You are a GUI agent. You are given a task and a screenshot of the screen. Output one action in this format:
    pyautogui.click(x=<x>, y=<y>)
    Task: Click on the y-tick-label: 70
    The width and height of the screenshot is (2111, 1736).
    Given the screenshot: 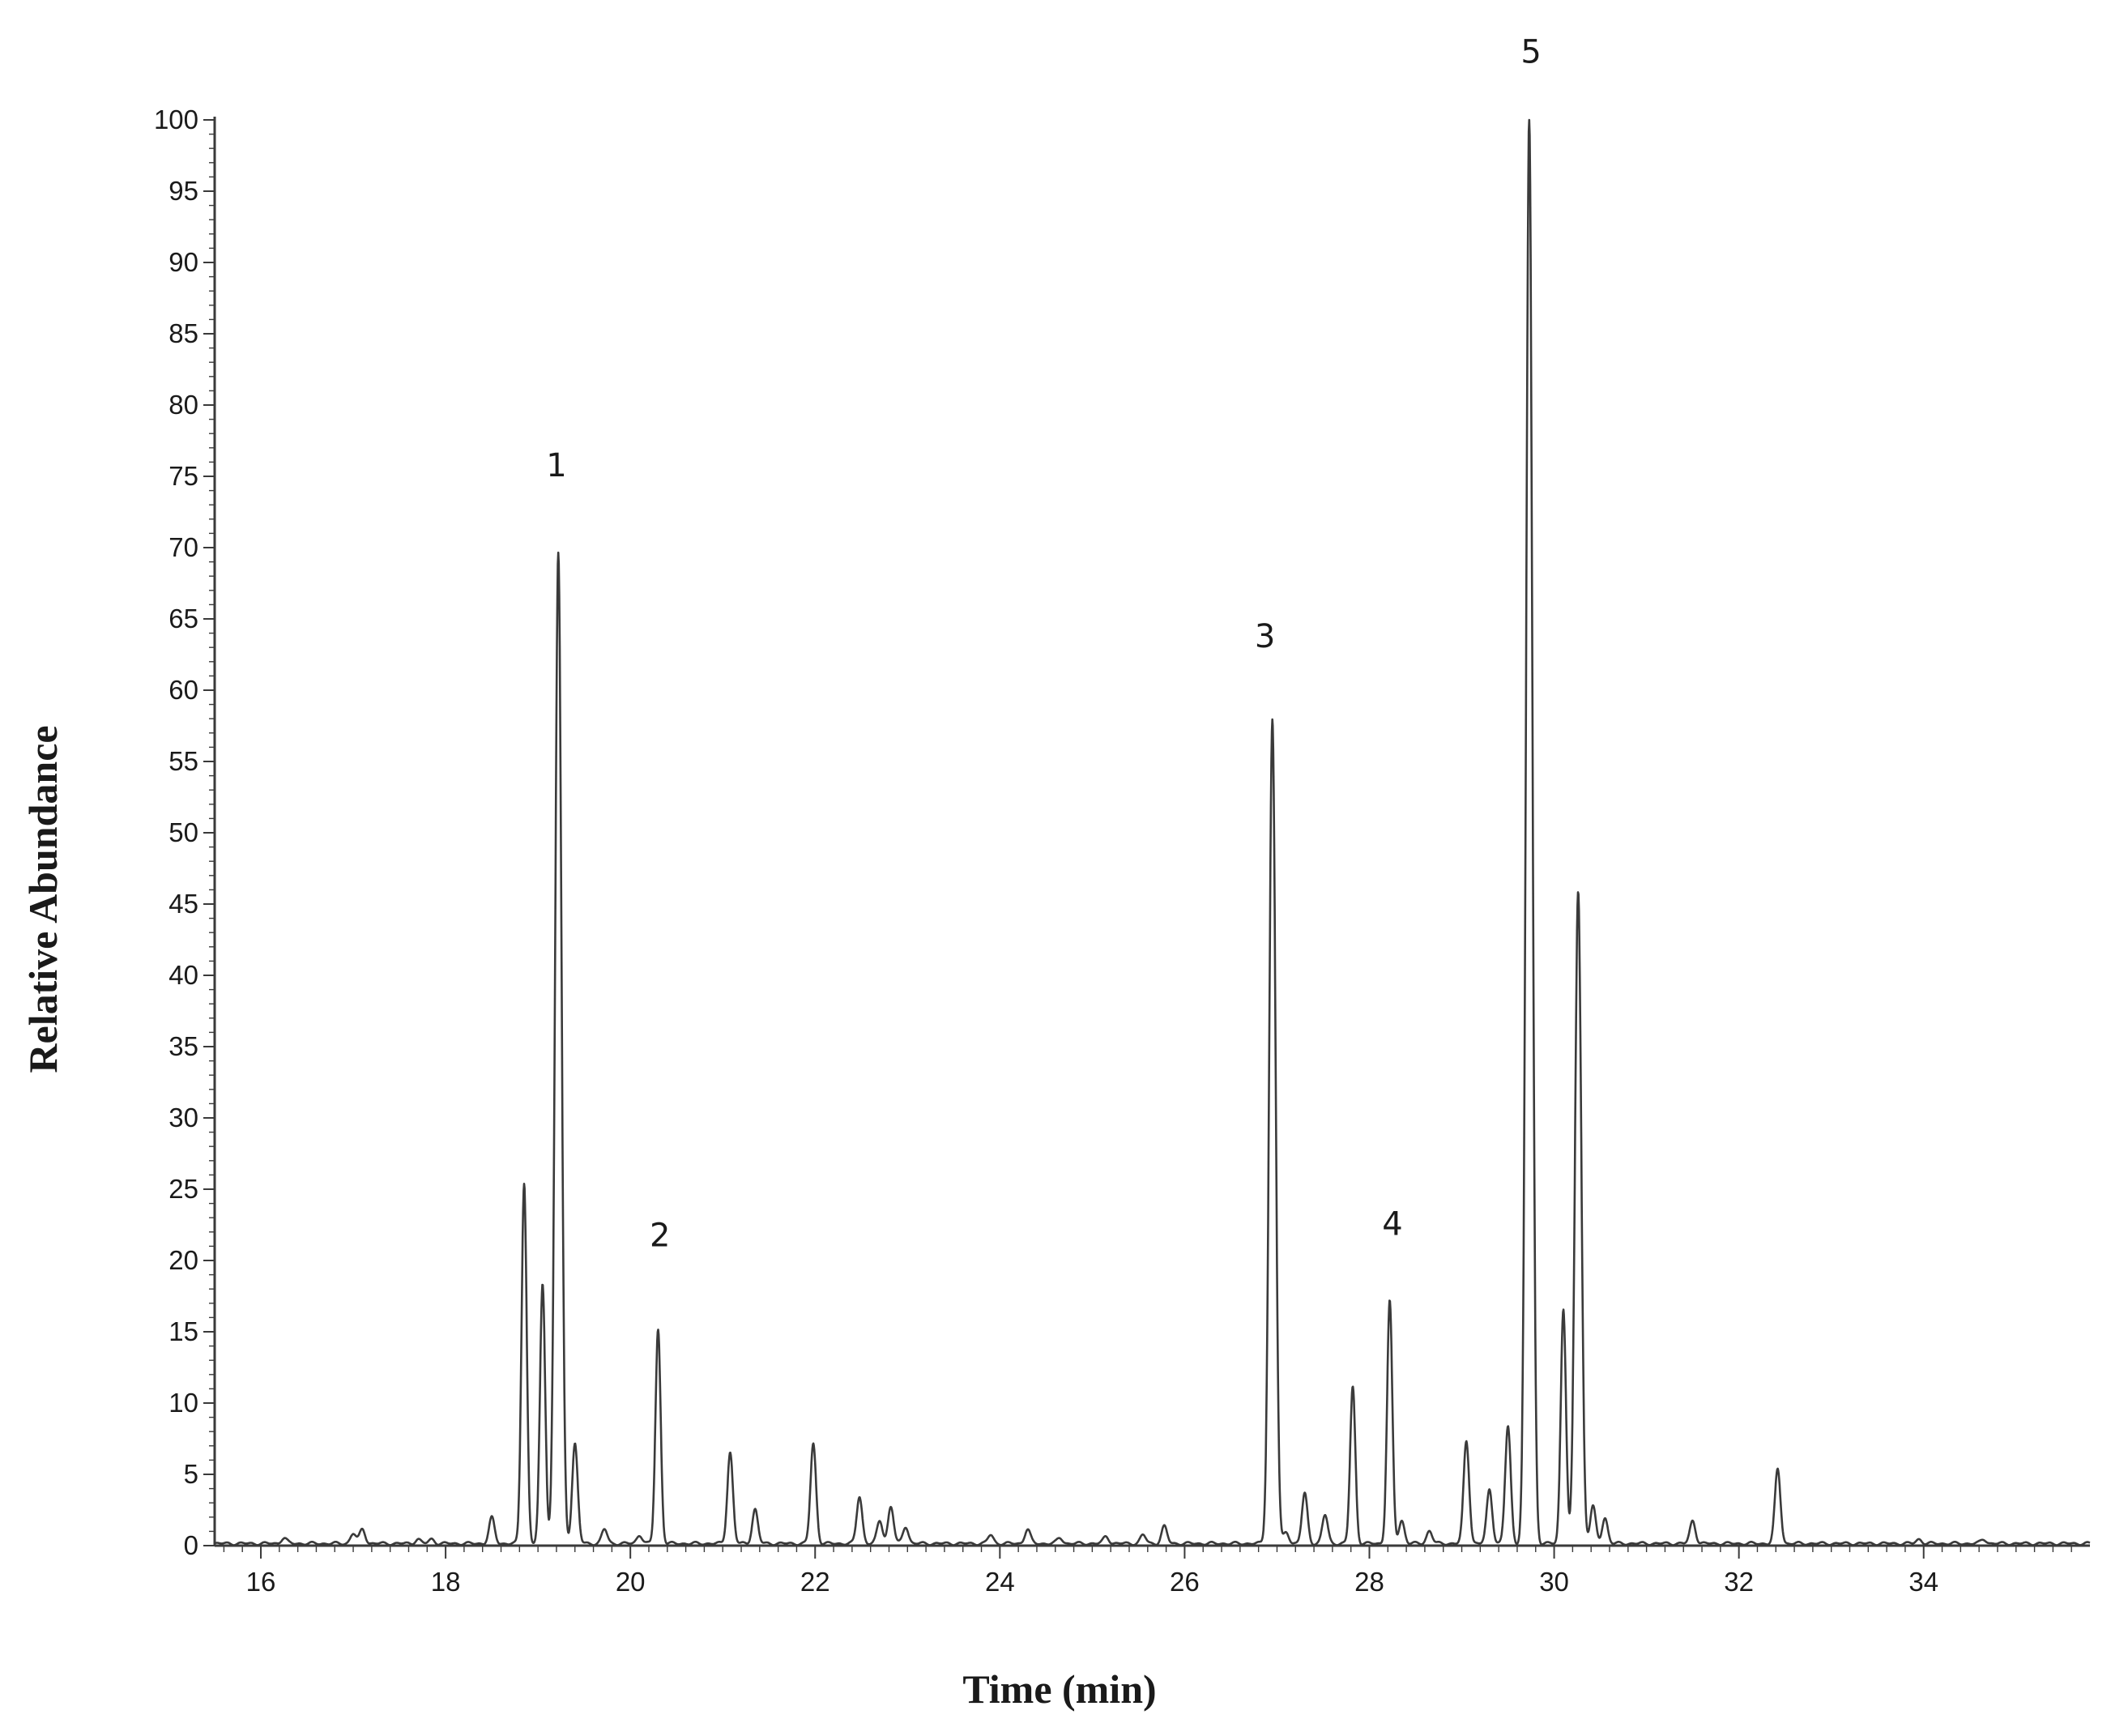 What is the action you would take?
    pyautogui.click(x=183, y=547)
    